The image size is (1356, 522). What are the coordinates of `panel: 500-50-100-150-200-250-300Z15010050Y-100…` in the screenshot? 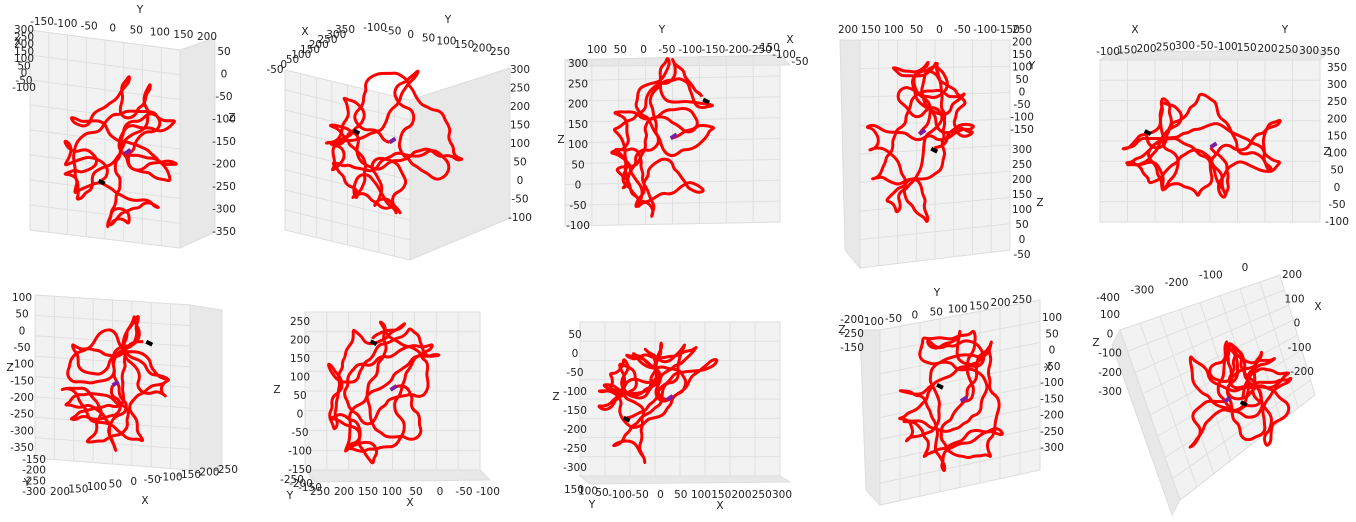 It's located at (672, 416).